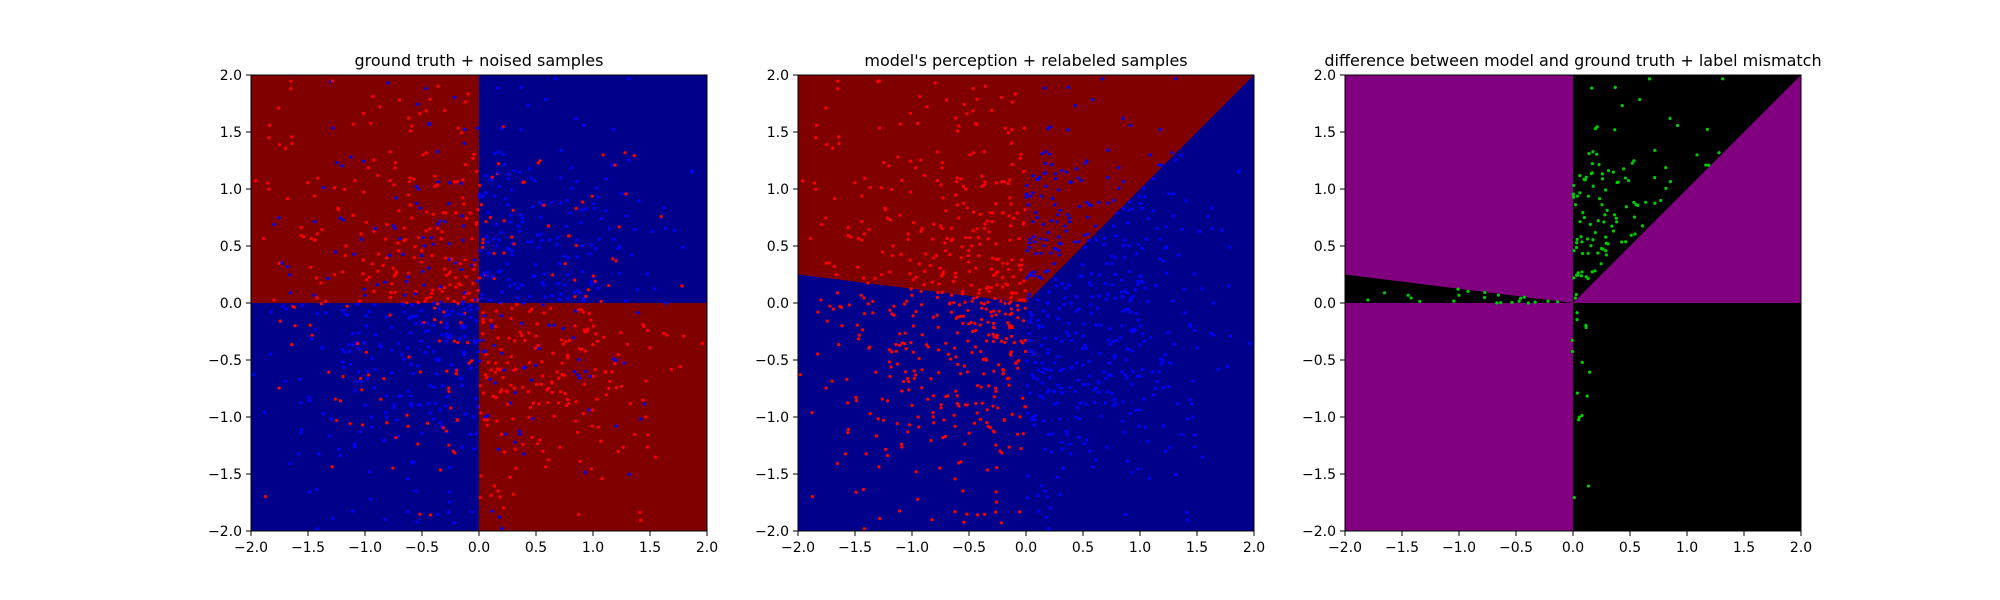 This screenshot has width=2000, height=600. I want to click on x-tick-label: 1.0, so click(593, 548).